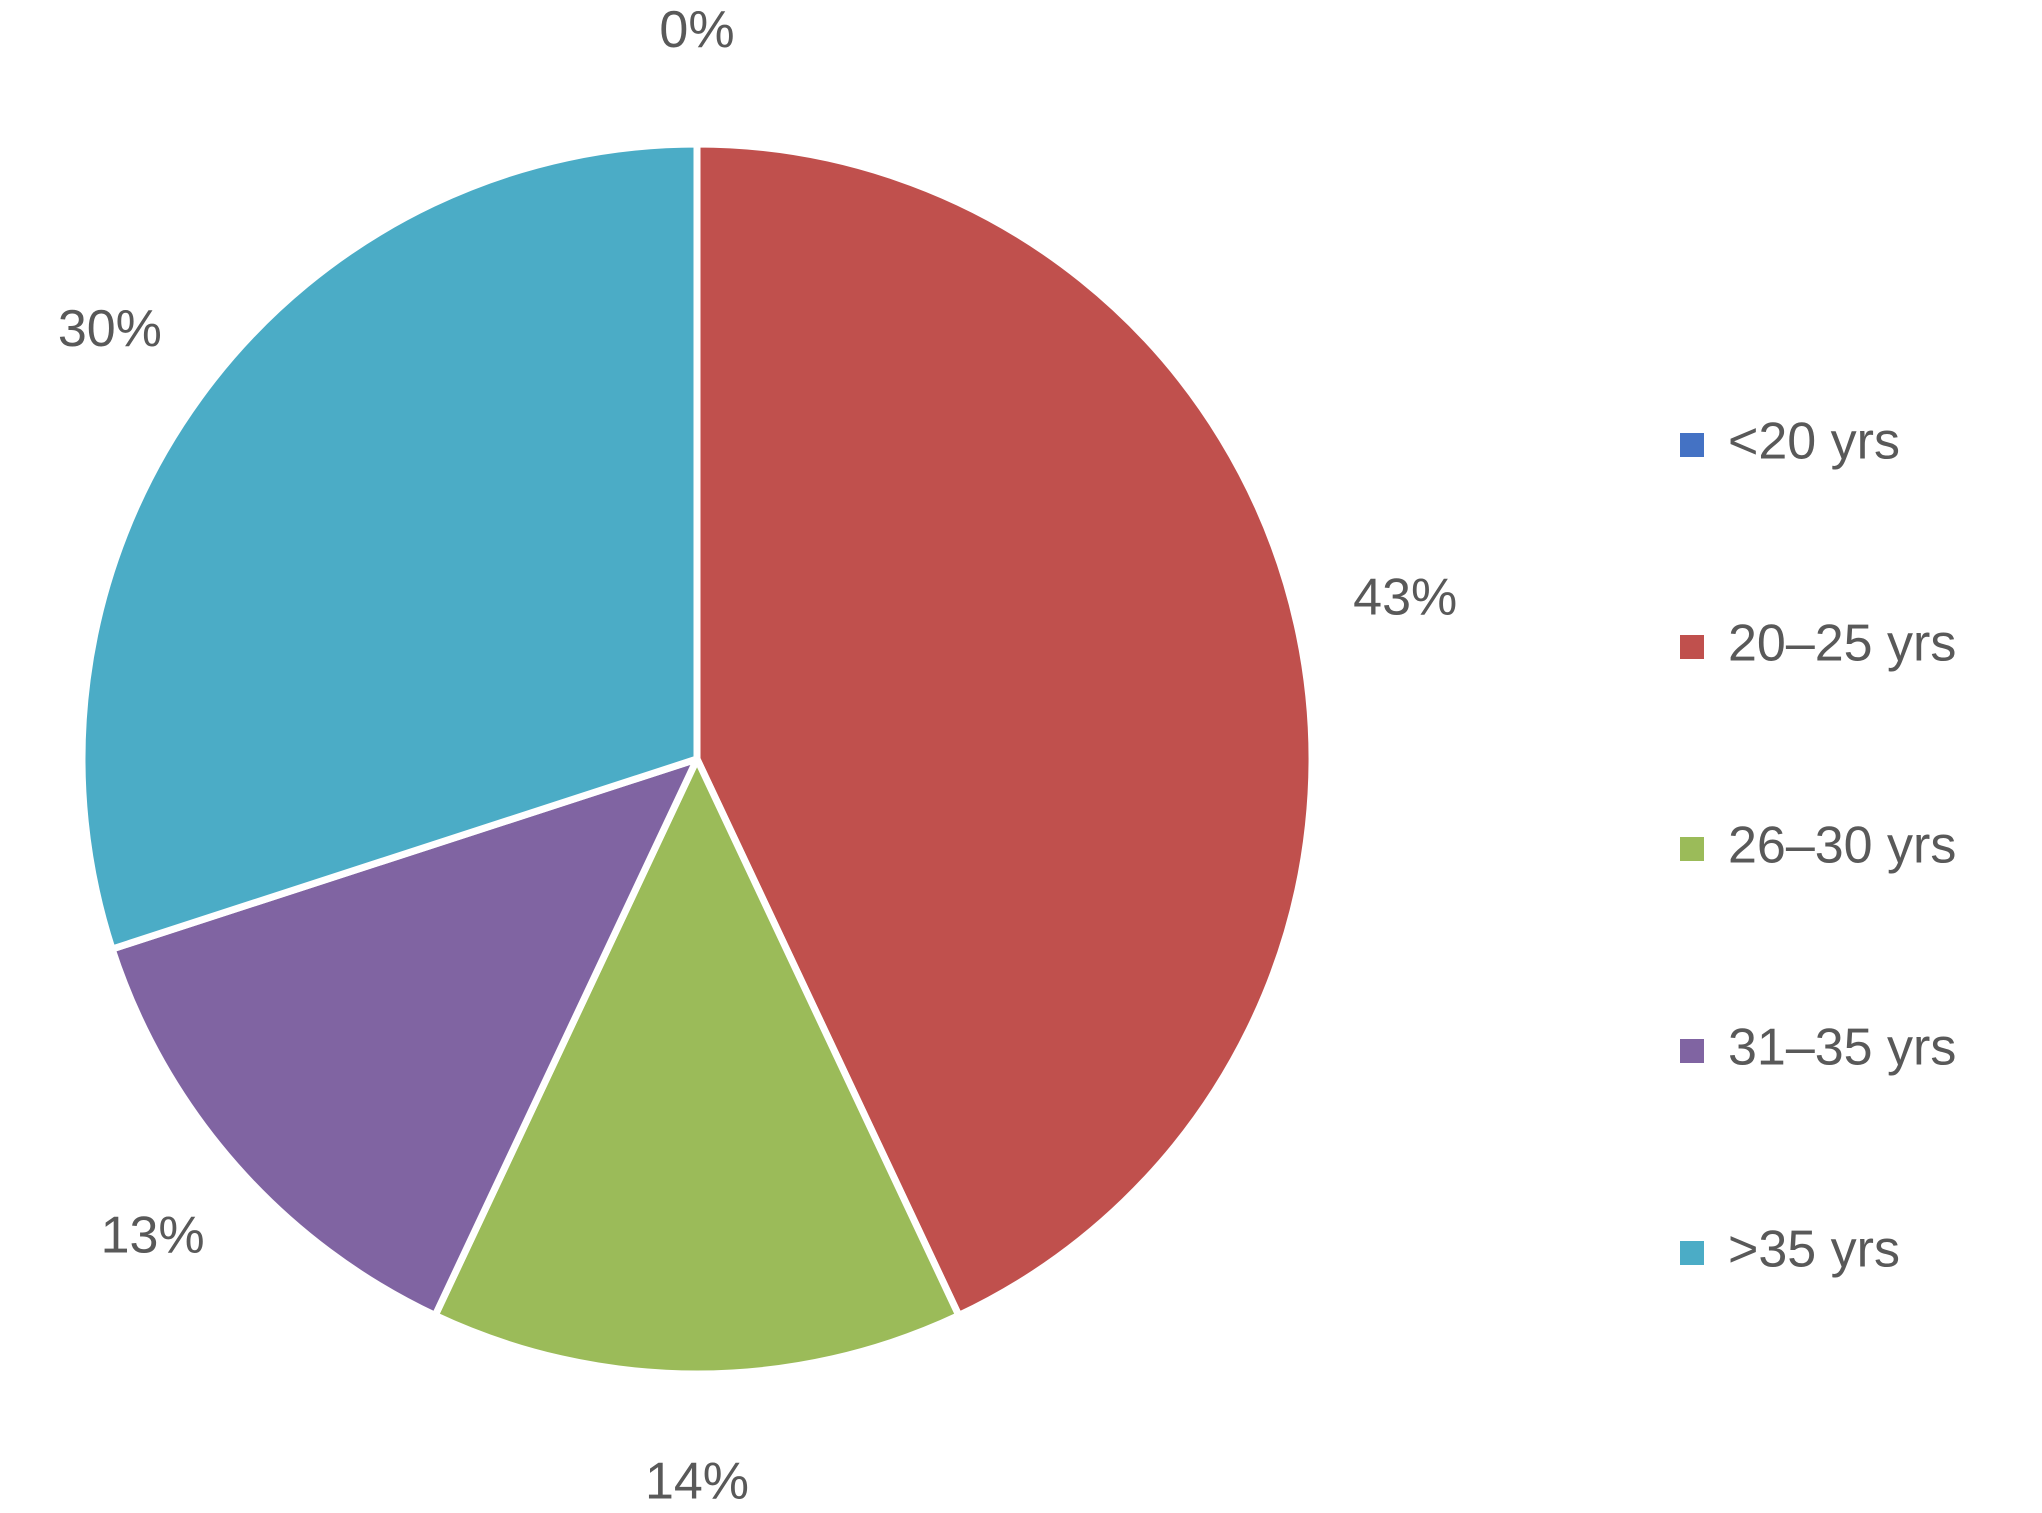 This screenshot has height=1513, width=2042. Describe the element at coordinates (1842, 1048) in the screenshot. I see `legend-label: 31–35 yrs` at that location.